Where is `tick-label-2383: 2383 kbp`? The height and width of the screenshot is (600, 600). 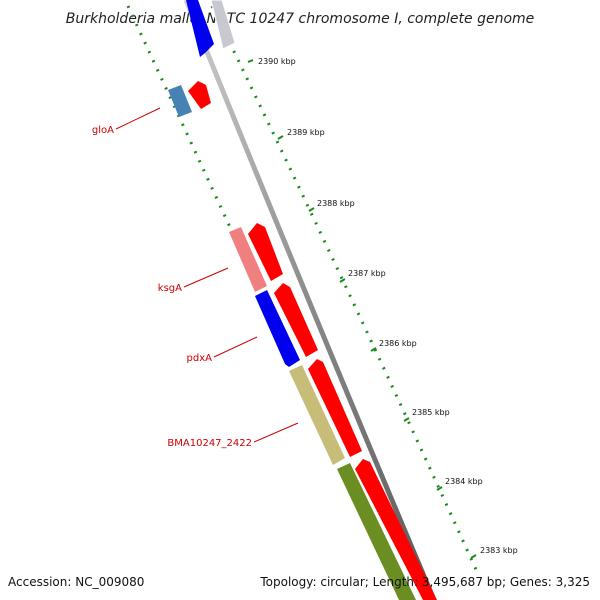 tick-label-2383: 2383 kbp is located at coordinates (499, 550).